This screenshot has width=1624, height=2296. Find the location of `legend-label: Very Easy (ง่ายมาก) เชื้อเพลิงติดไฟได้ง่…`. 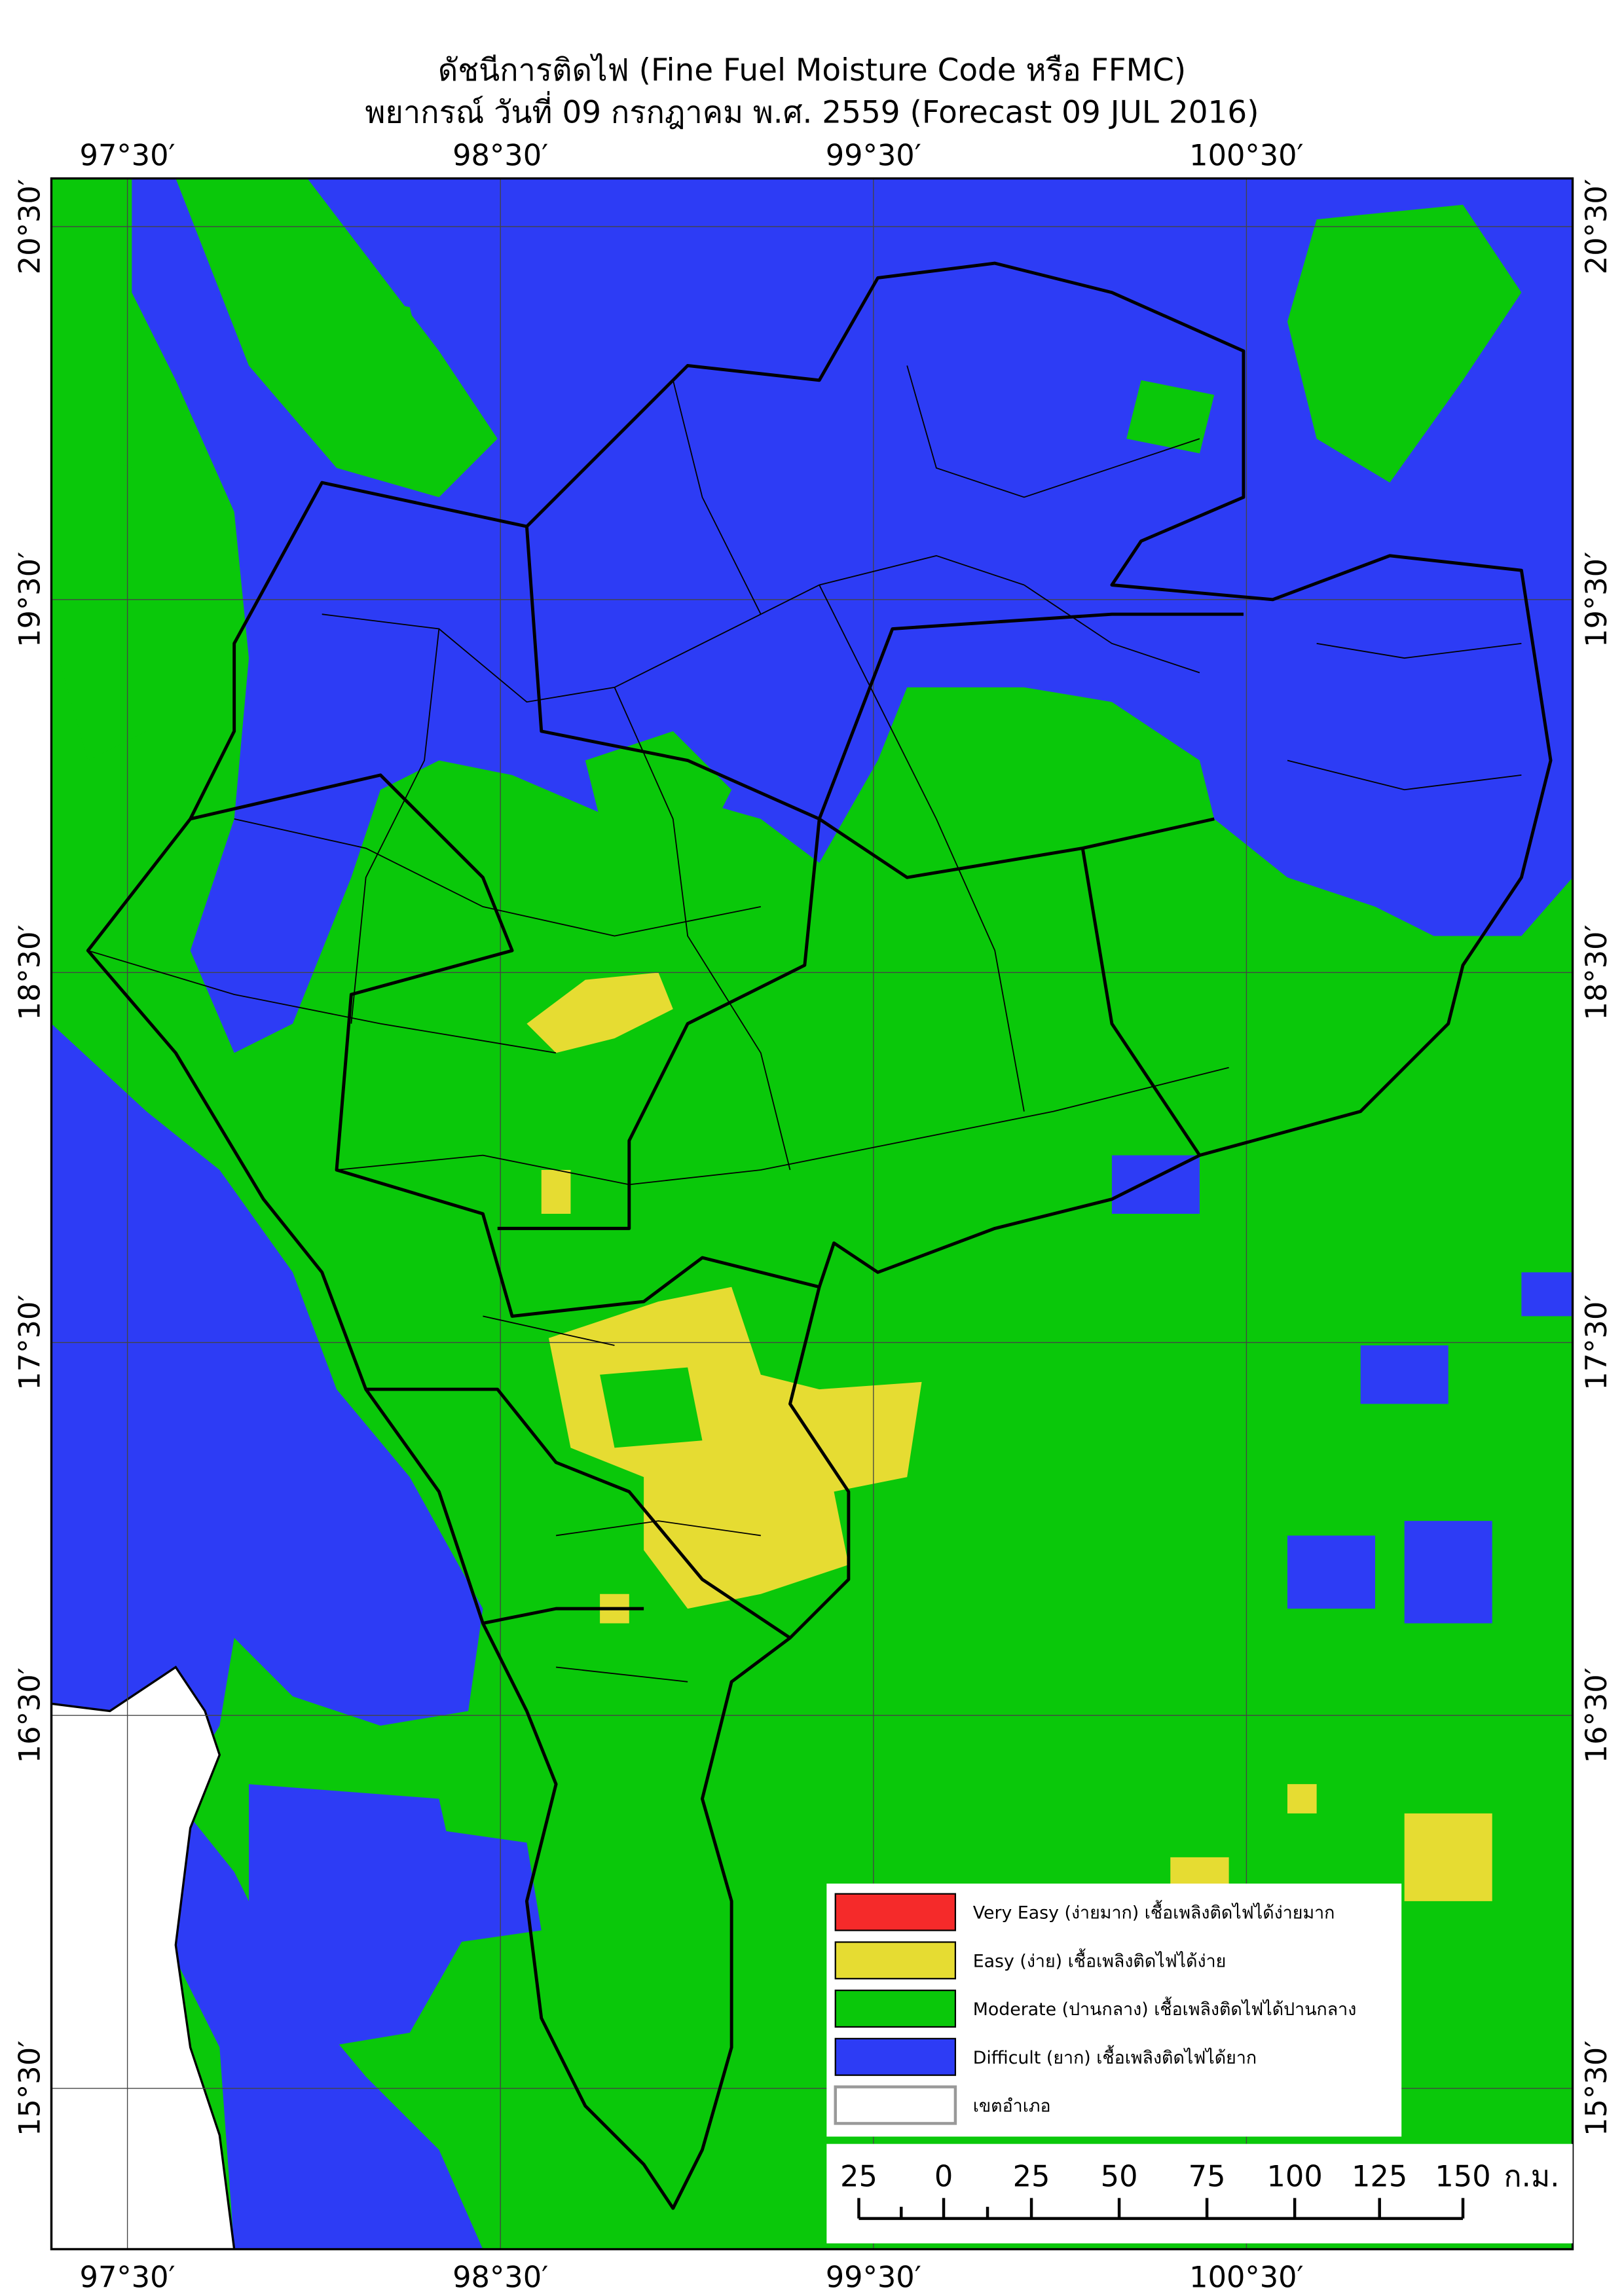

legend-label: Very Easy (ง่ายมาก) เชื้อเพลิงติดไฟได้ง่… is located at coordinates (1154, 1912).